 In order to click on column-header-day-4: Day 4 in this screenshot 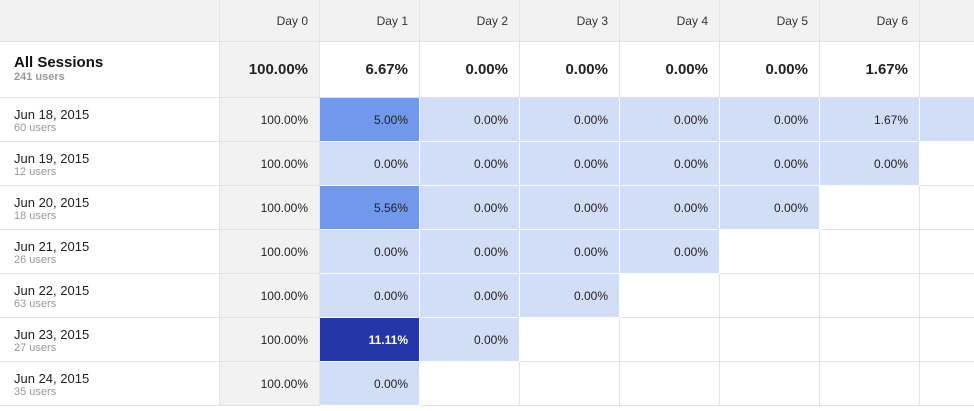, I will do `click(670, 21)`.